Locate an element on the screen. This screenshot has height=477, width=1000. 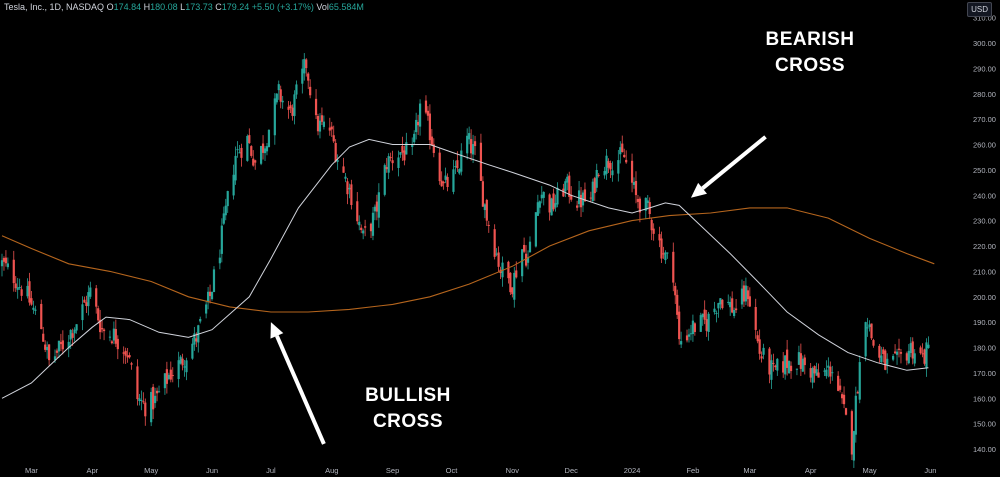
y-tick-label: 210.00 is located at coordinates (984, 271).